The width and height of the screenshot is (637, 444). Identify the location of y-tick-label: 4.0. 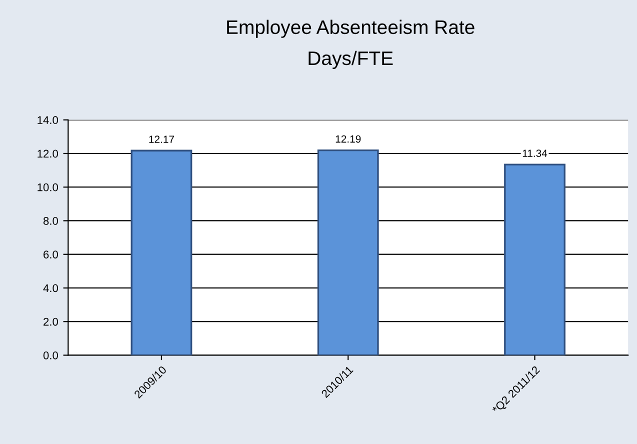
(50, 288).